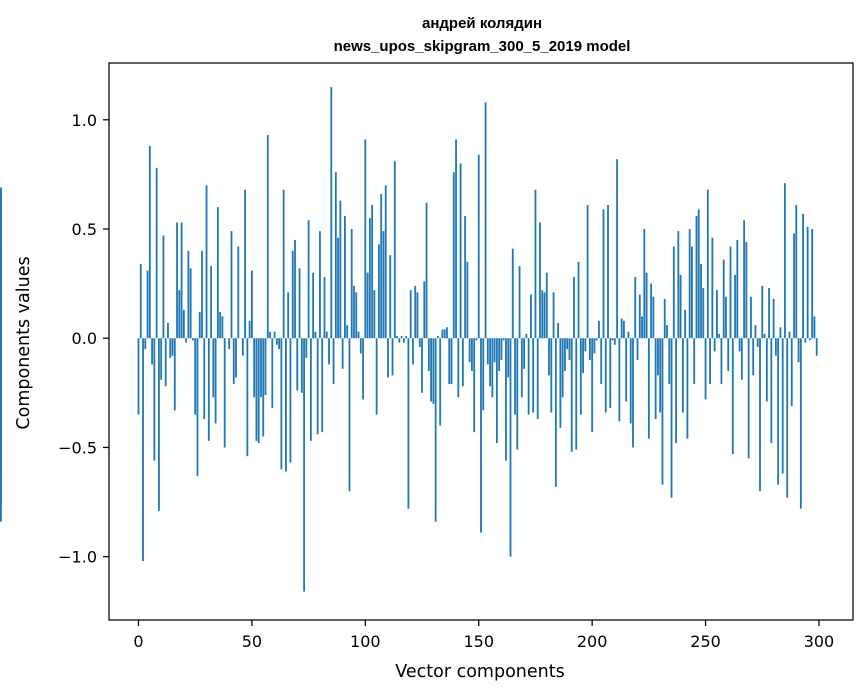 Image resolution: width=867 pixels, height=700 pixels. I want to click on y-tick-label: 0.0, so click(84, 338).